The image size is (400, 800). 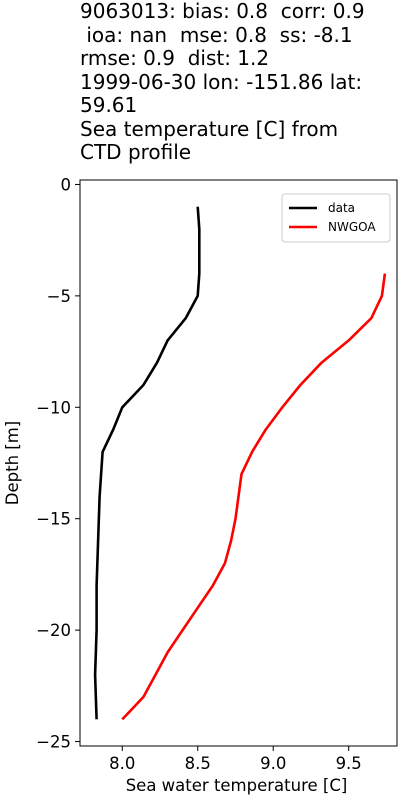 I want to click on y-tick-label: −20, so click(x=53, y=630).